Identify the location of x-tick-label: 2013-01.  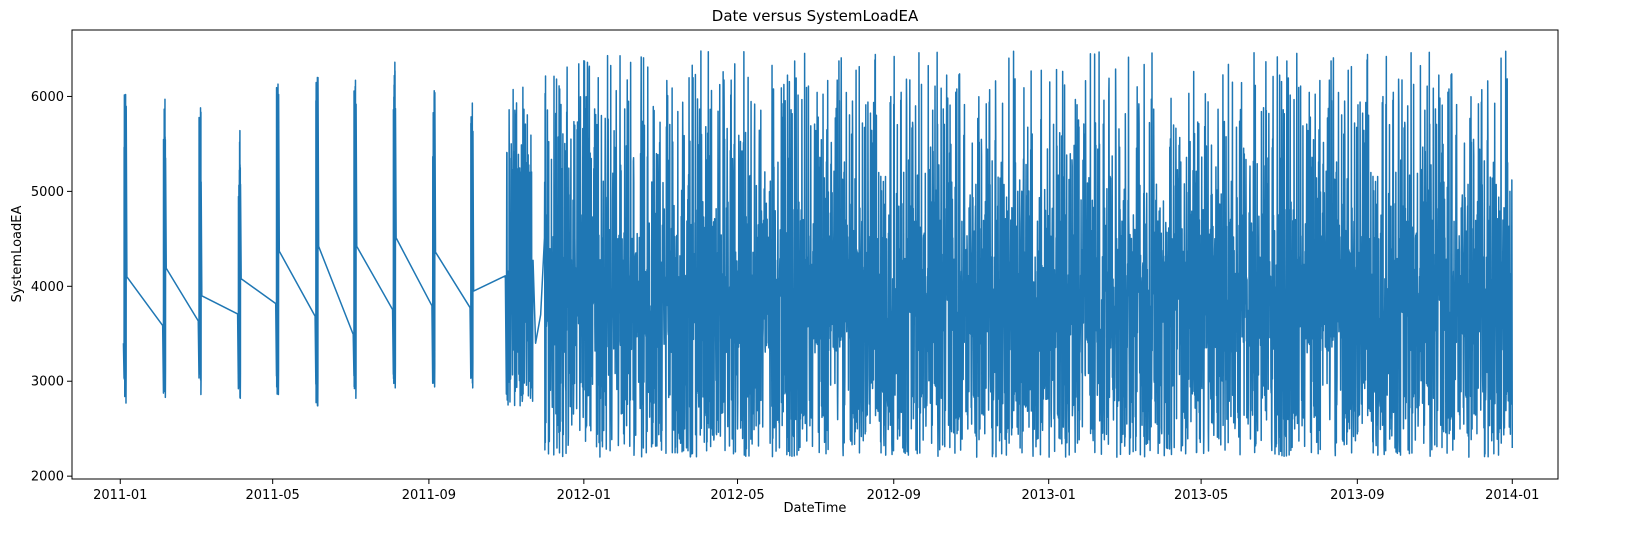
(1049, 495).